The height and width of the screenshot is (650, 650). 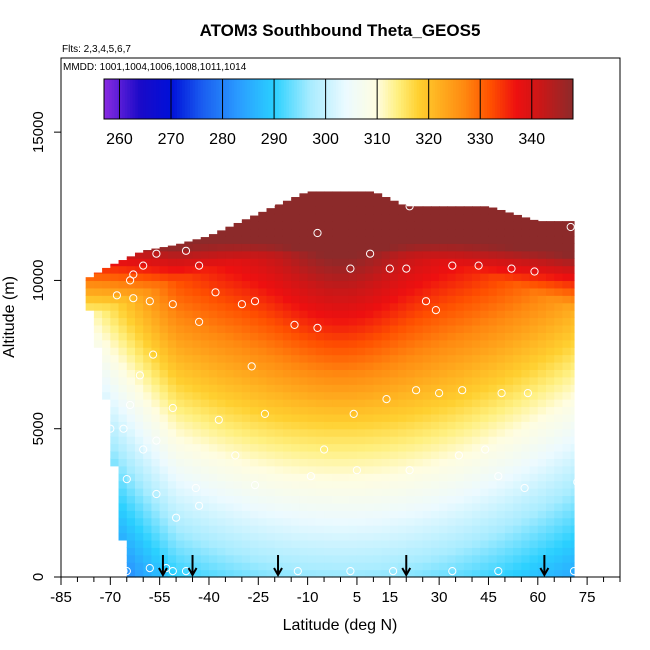 I want to click on colorbar-tick-label: 300, so click(x=325, y=139).